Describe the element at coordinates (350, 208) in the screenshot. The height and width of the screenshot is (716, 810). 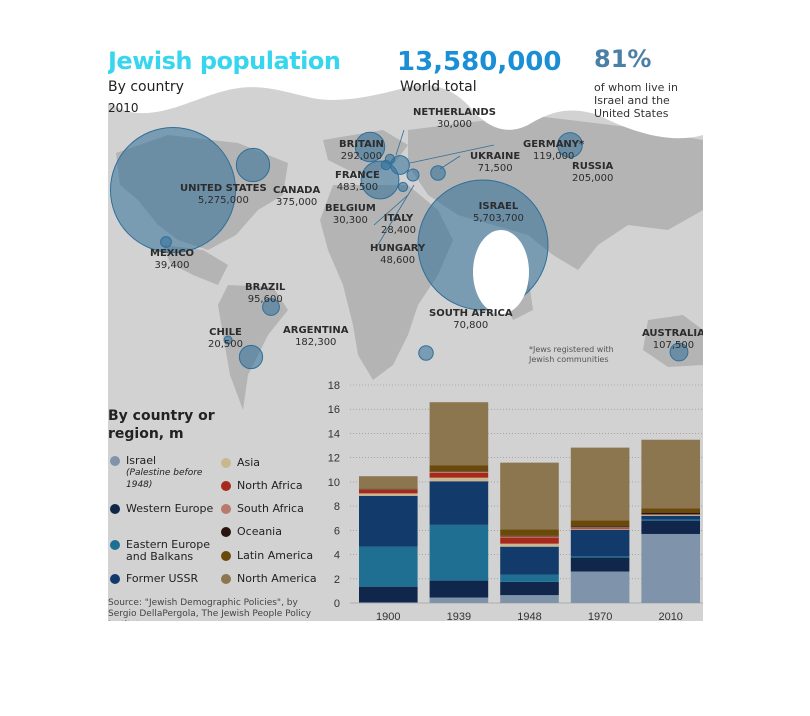
I see `country-name: BELGIUM` at that location.